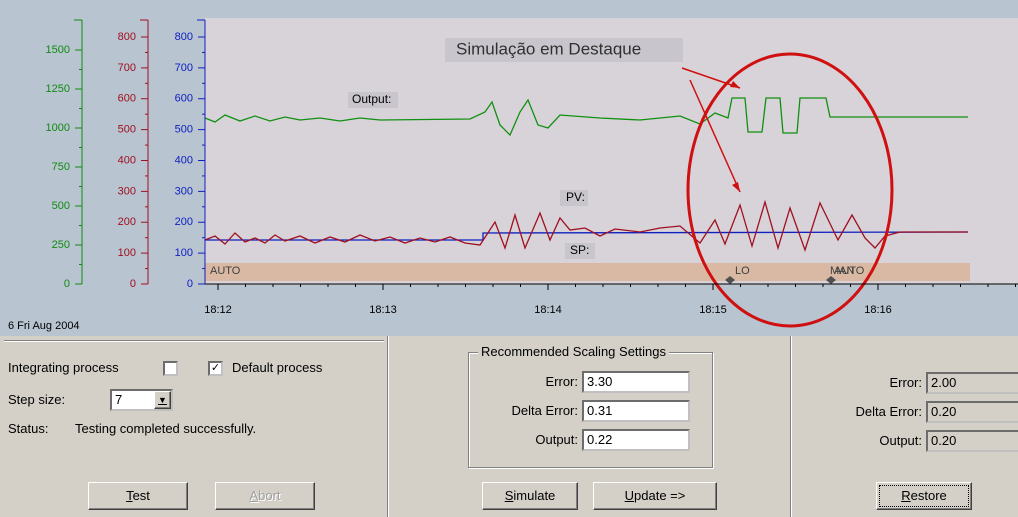 This screenshot has height=517, width=1018. I want to click on text-field: 0.22, so click(636, 440).